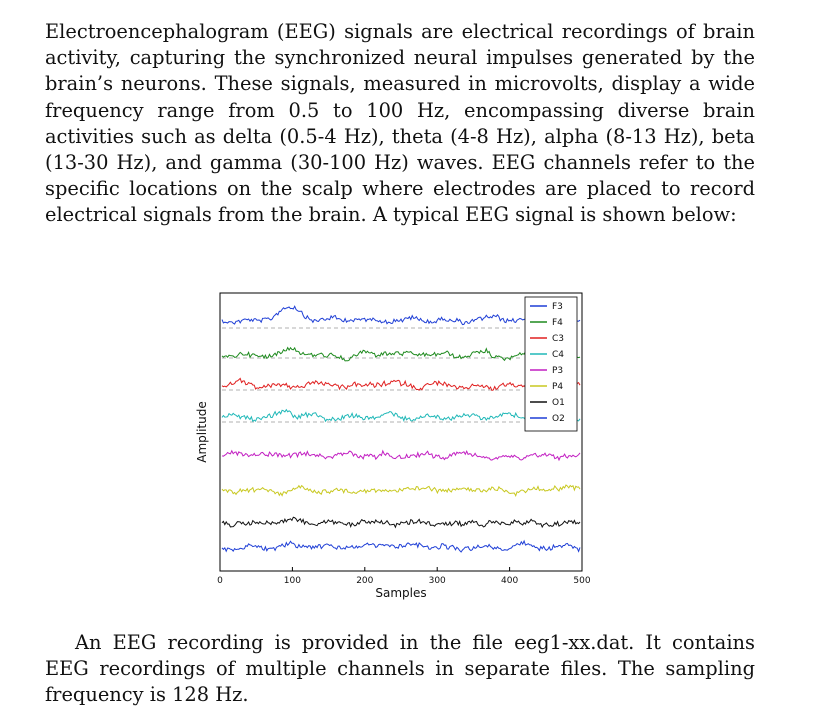 The height and width of the screenshot is (727, 834). I want to click on legend-label-f3: F3, so click(557, 307).